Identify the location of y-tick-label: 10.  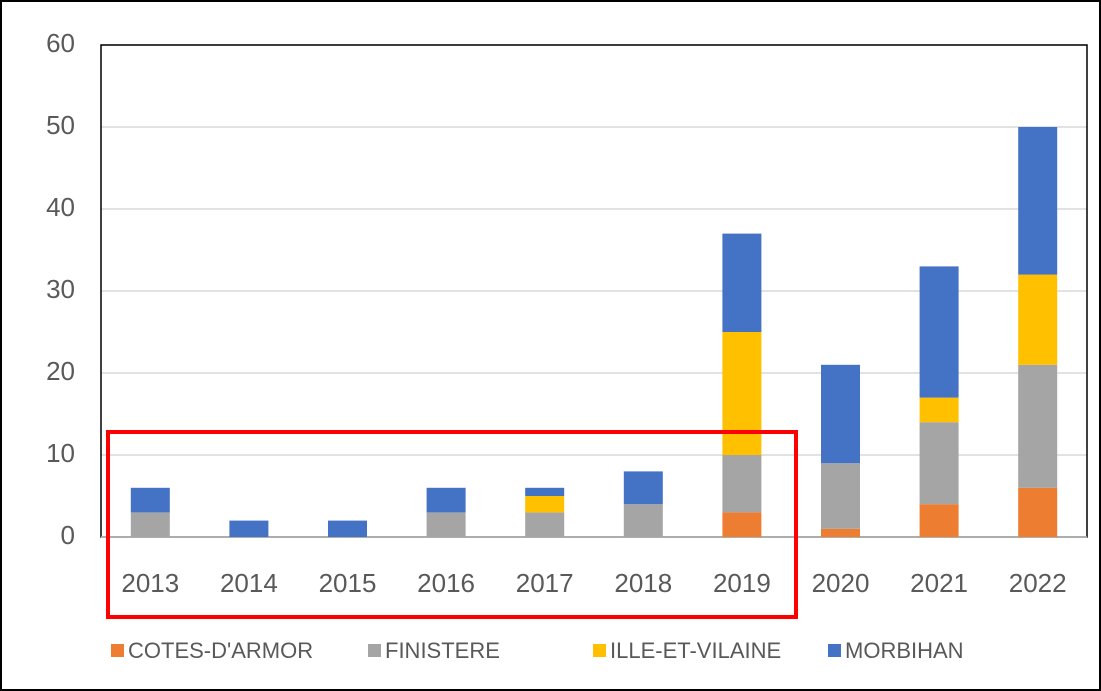
(60, 453).